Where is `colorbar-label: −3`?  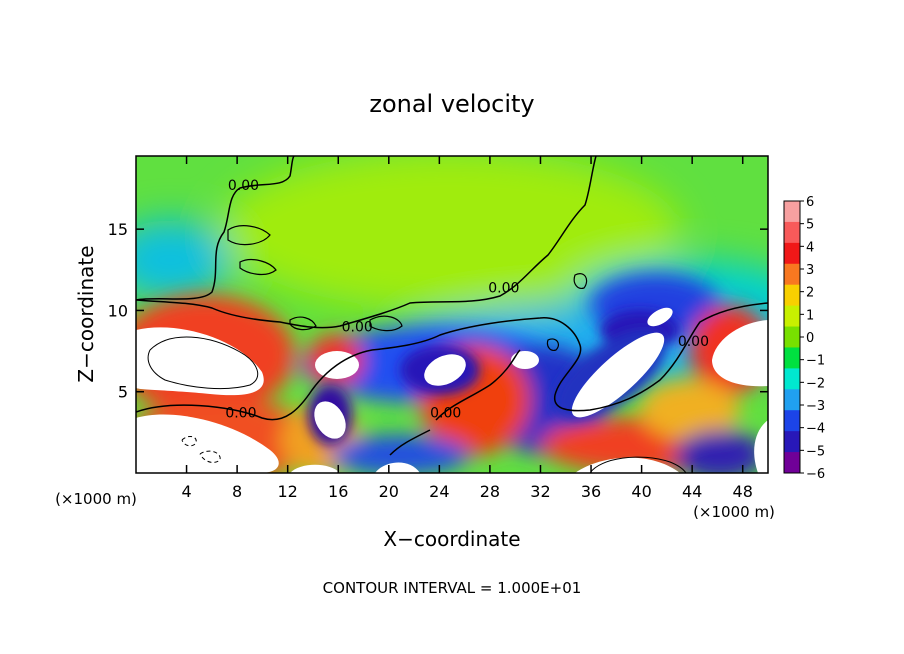
colorbar-label: −3 is located at coordinates (815, 406).